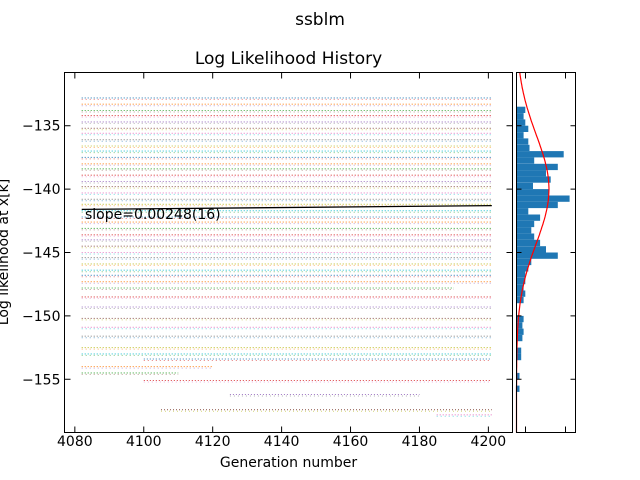 The height and width of the screenshot is (480, 640). What do you see at coordinates (144, 442) in the screenshot?
I see `x-tick-label: 4100` at bounding box center [144, 442].